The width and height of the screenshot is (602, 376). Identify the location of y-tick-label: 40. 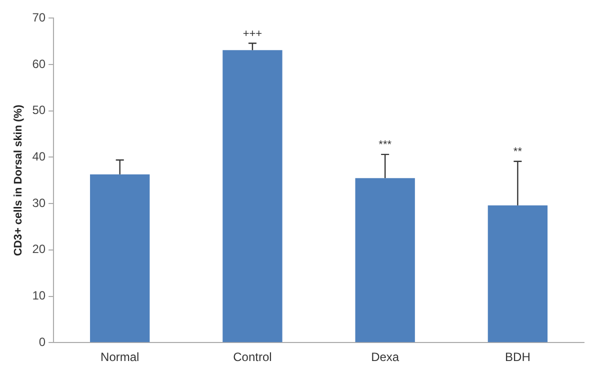
(39, 157).